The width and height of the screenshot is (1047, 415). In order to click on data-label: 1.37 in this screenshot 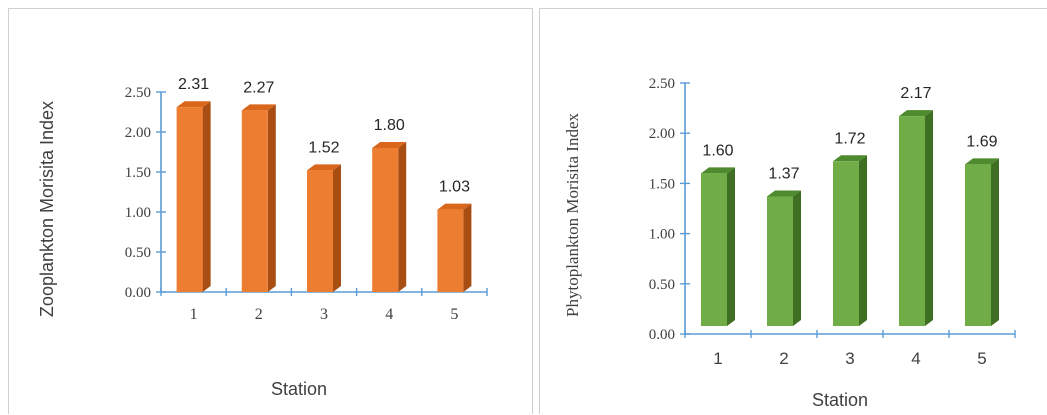, I will do `click(783, 173)`.